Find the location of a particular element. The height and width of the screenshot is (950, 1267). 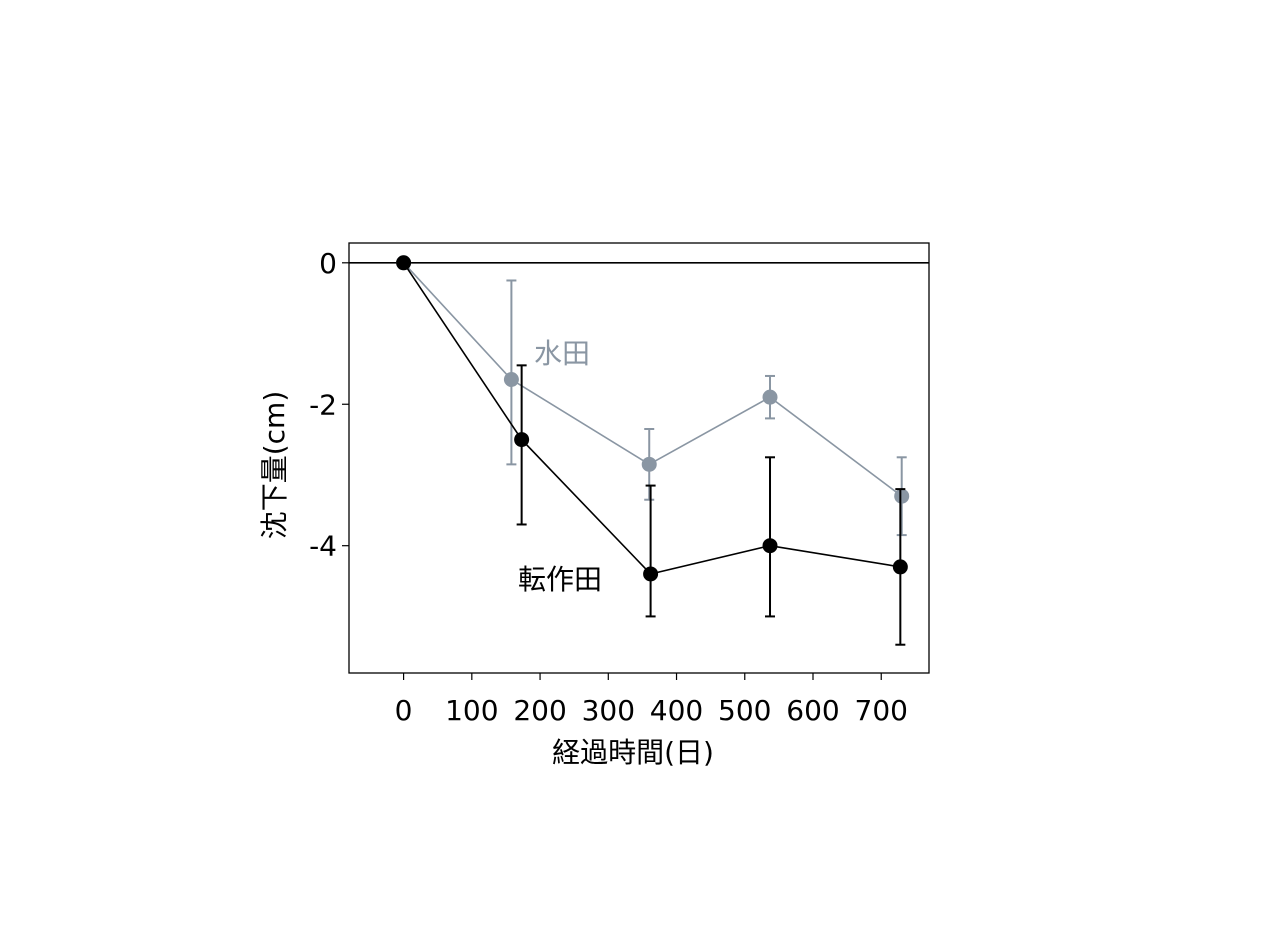

x-tick-label: 700 is located at coordinates (881, 710).